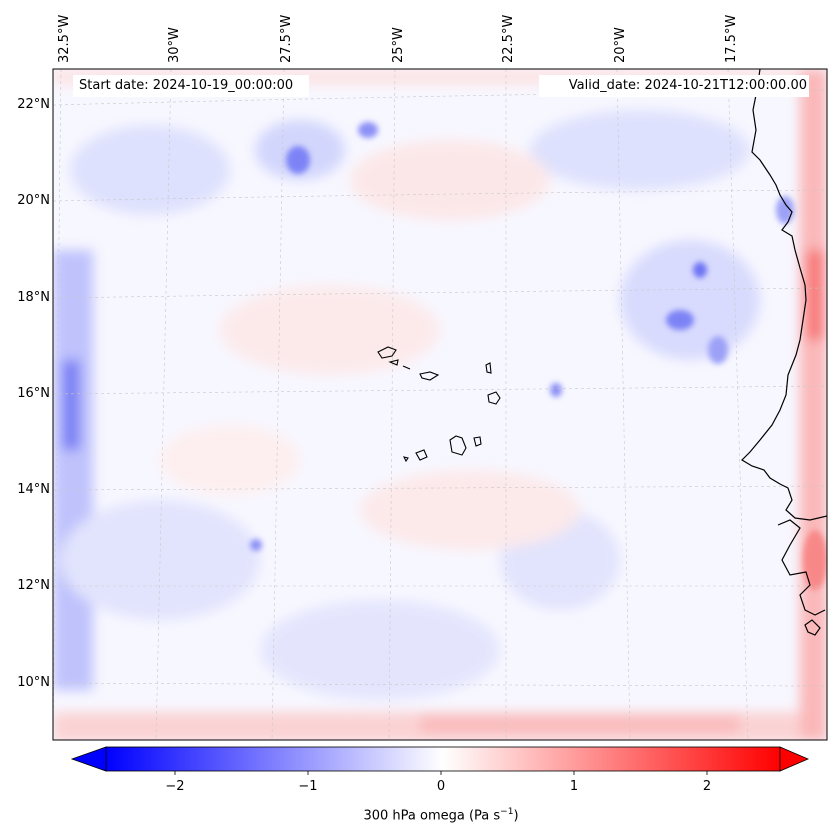 Image resolution: width=837 pixels, height=839 pixels. I want to click on lon-label-27-5w: 27.5°W, so click(286, 38).